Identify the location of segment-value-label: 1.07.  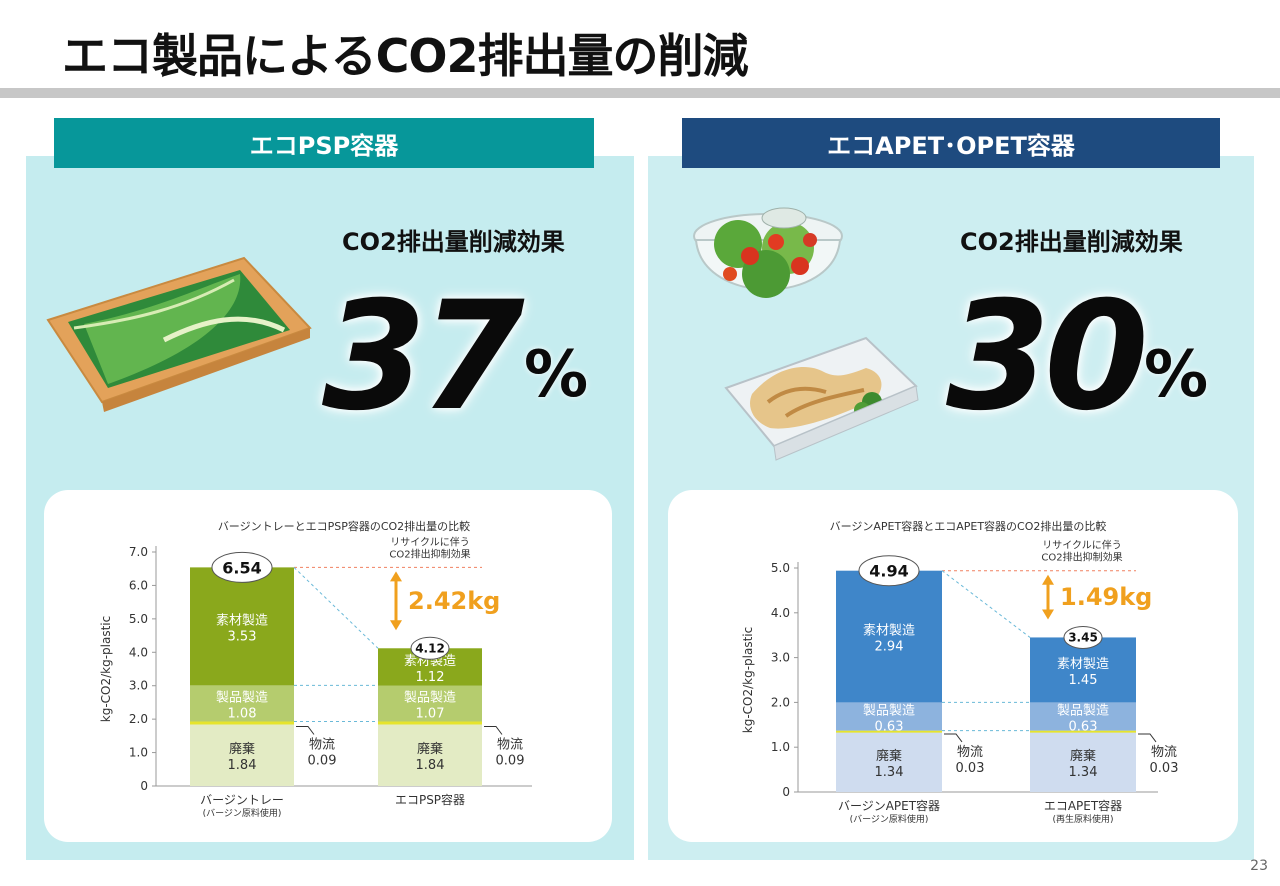
(430, 714).